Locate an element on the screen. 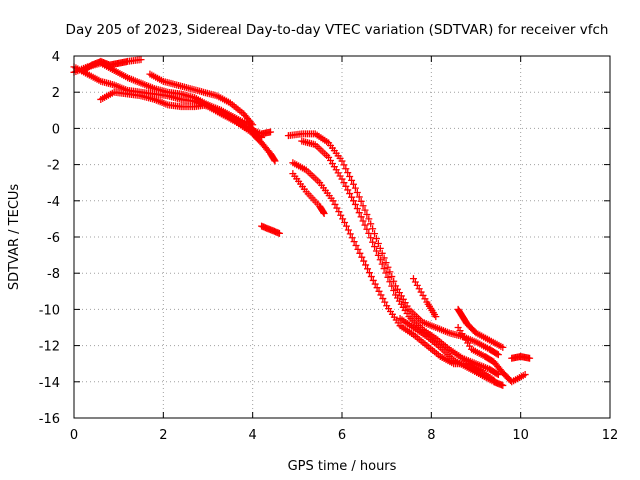 This screenshot has width=640, height=480. y-tick-label: 2 is located at coordinates (56, 93).